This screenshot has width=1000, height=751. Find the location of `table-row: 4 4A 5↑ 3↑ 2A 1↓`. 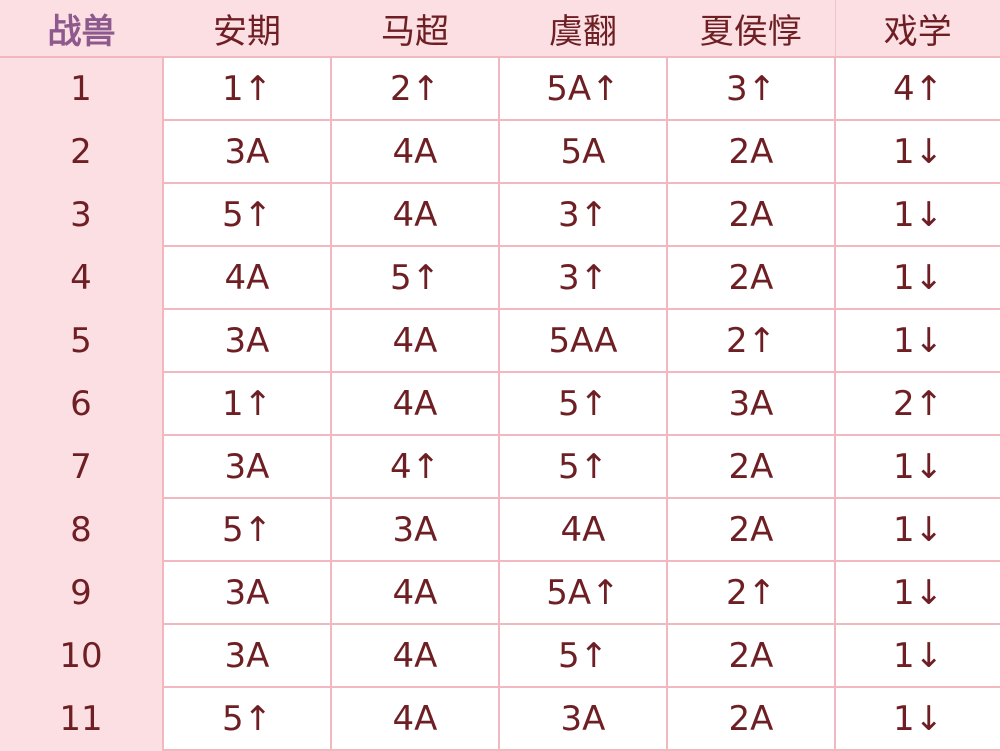

table-row: 4 4A 5↑ 3↑ 2A 1↓ is located at coordinates (500, 277).